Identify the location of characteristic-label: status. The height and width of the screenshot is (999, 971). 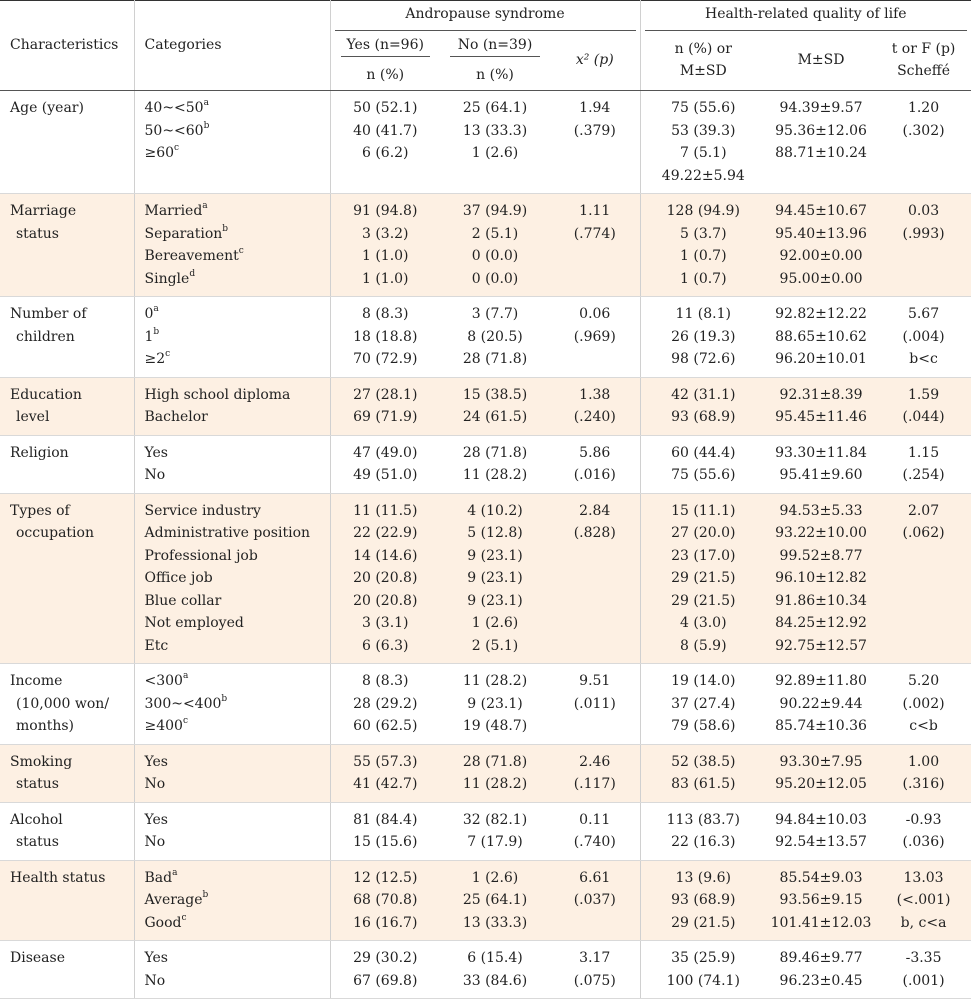
(37, 784).